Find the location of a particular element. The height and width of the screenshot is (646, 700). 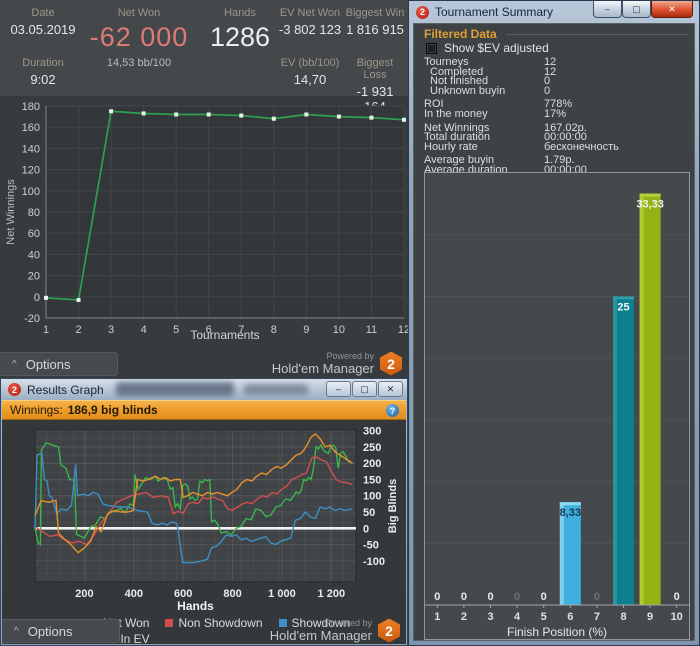

svg-text: 7 is located at coordinates (597, 617).